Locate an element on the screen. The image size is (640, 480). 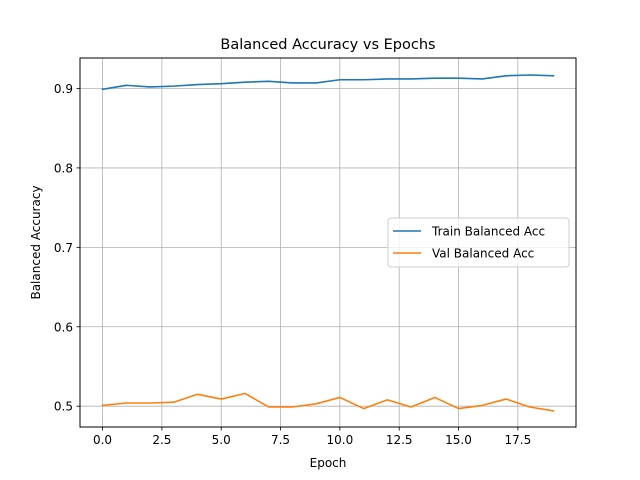
x-tick-label: 5.0 is located at coordinates (221, 440).